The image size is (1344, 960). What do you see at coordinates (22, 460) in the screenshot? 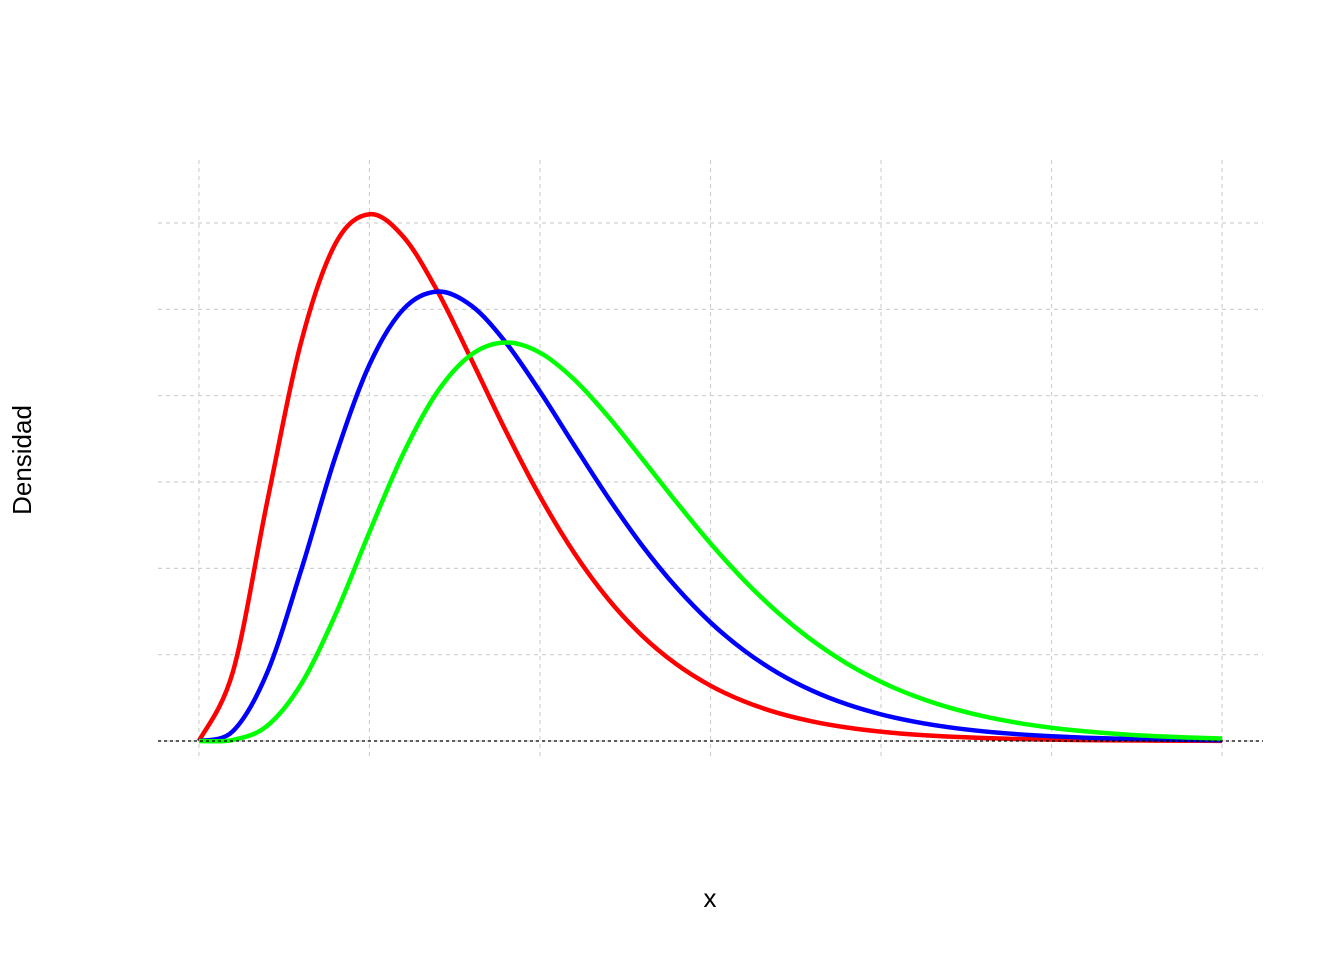
I see `y-axis-title: Densidad` at bounding box center [22, 460].